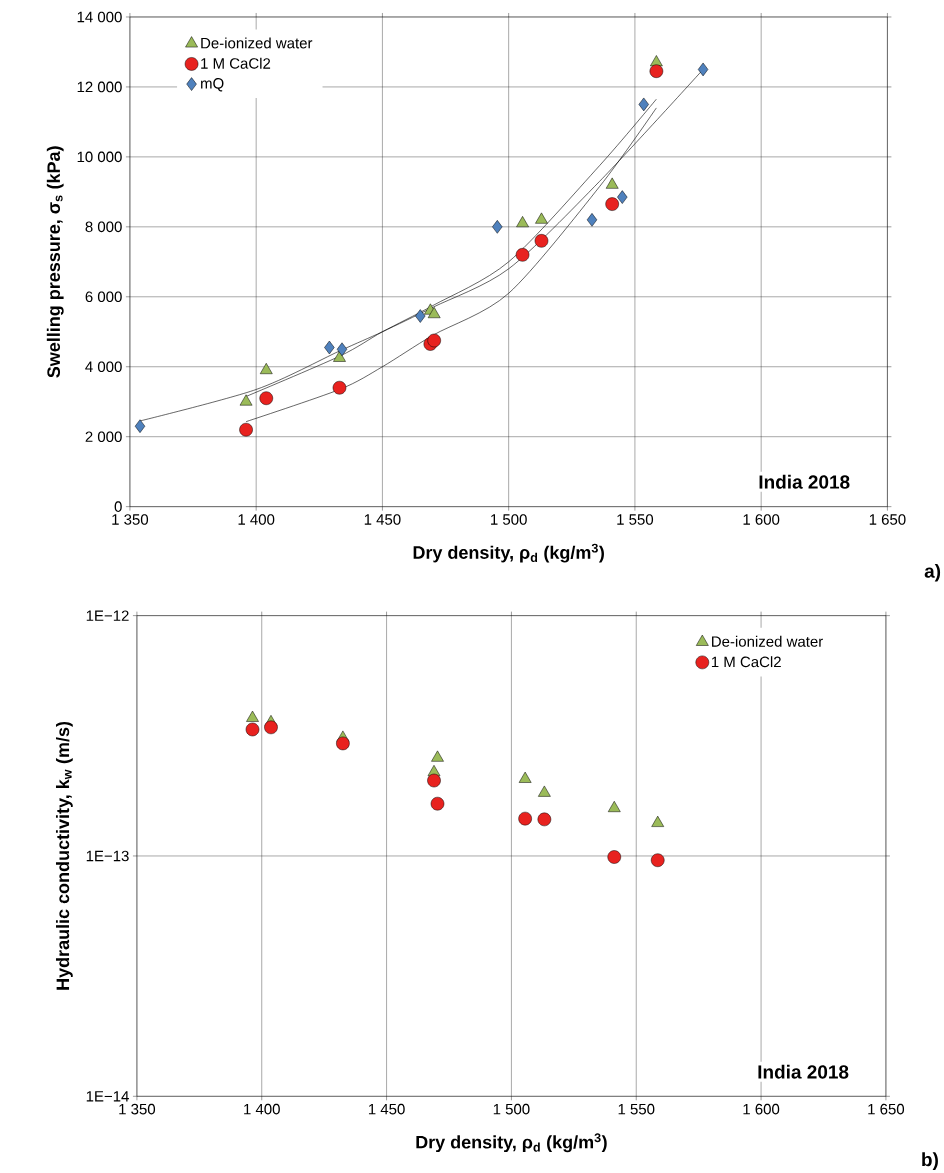 The height and width of the screenshot is (1173, 944). What do you see at coordinates (99, 87) in the screenshot?
I see `y-tick-label: 12 000` at bounding box center [99, 87].